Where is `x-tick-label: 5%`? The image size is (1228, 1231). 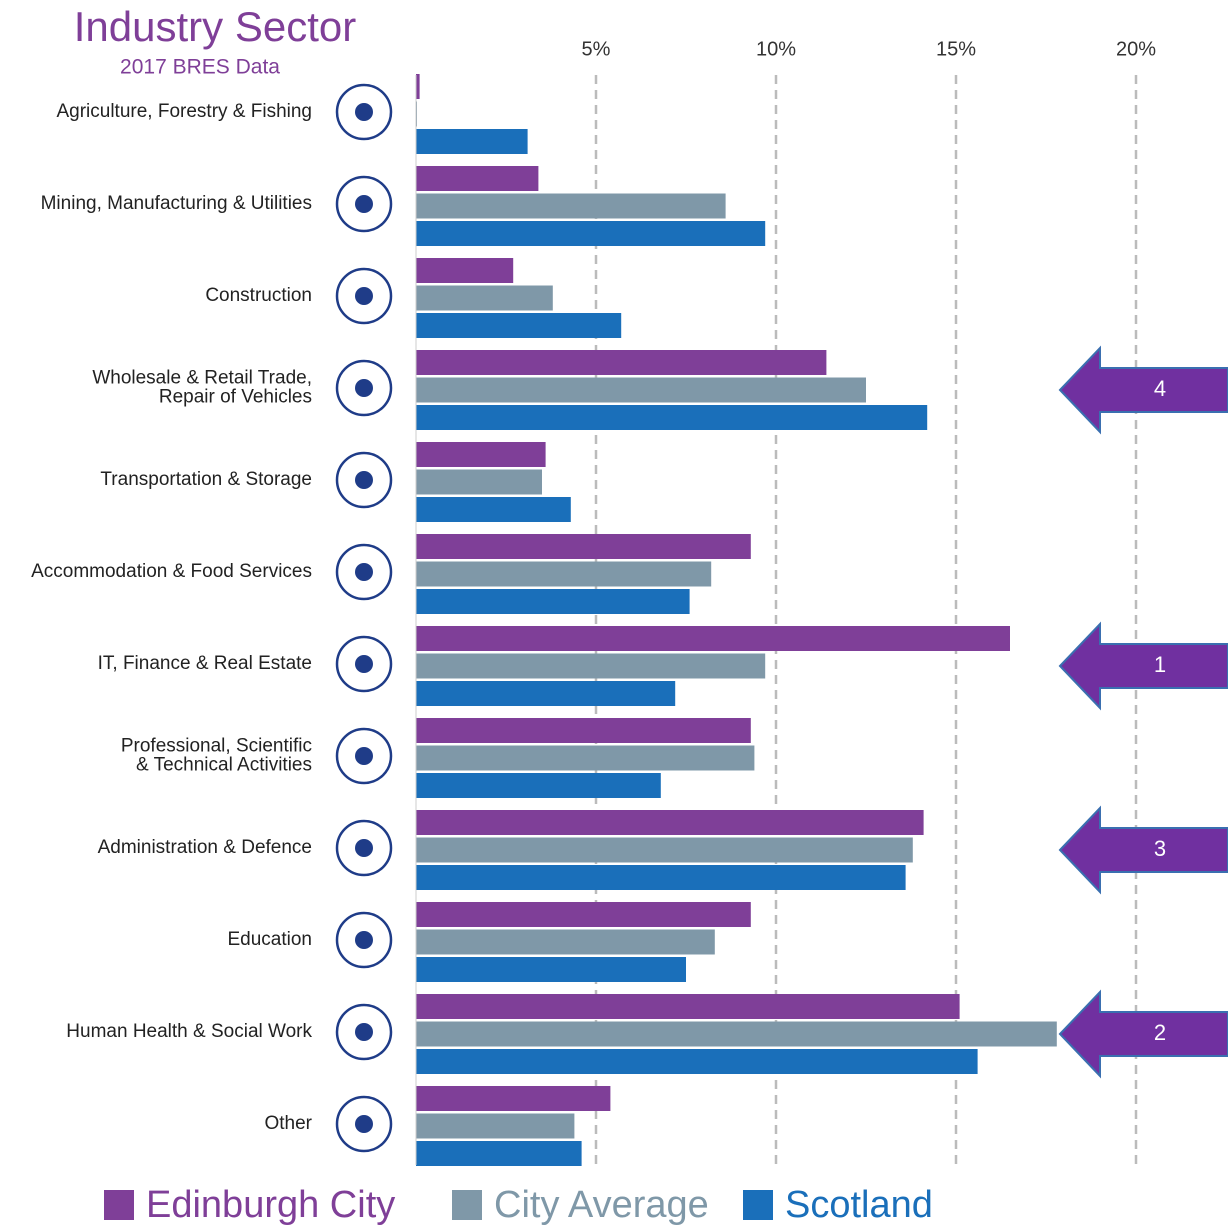 x-tick-label: 5% is located at coordinates (596, 49).